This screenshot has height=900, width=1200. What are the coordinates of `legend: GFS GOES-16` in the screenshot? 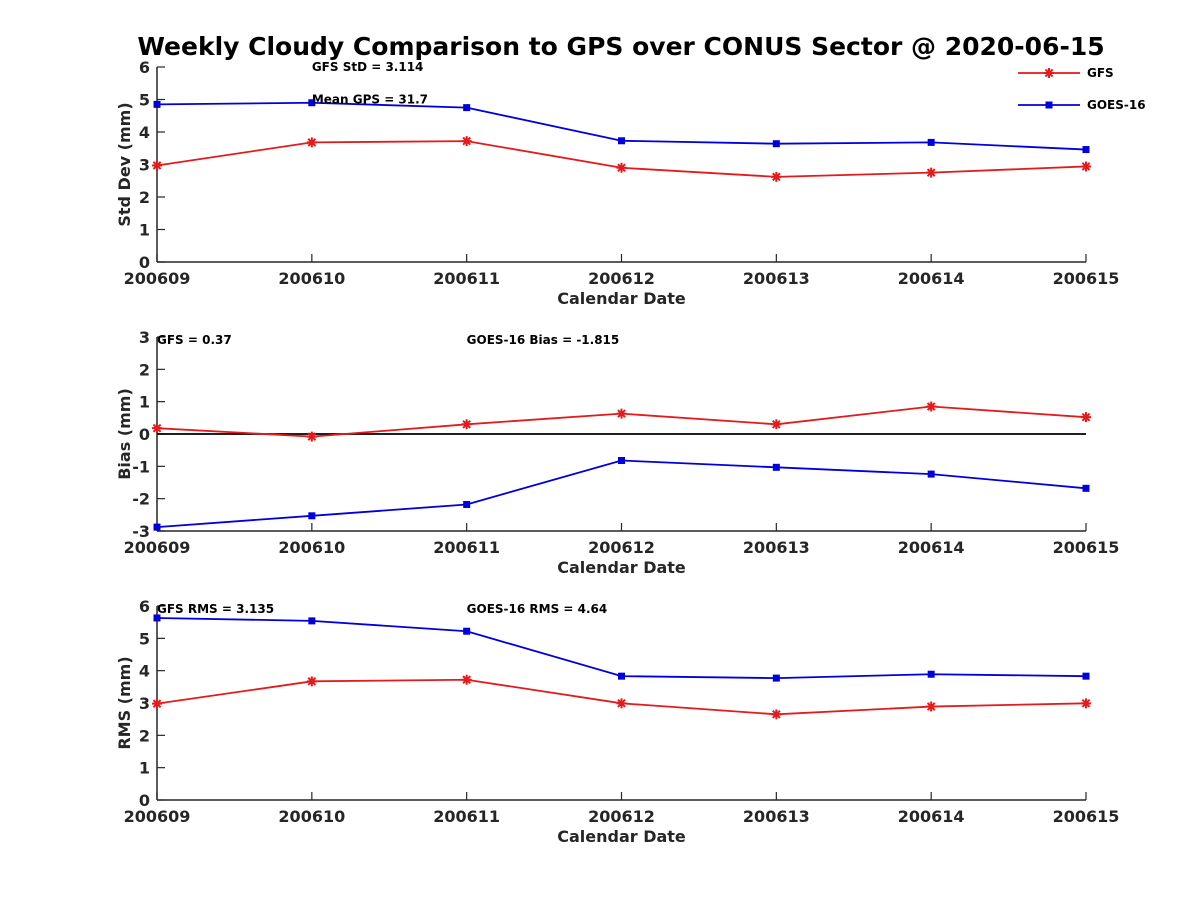 It's located at (1082, 89).